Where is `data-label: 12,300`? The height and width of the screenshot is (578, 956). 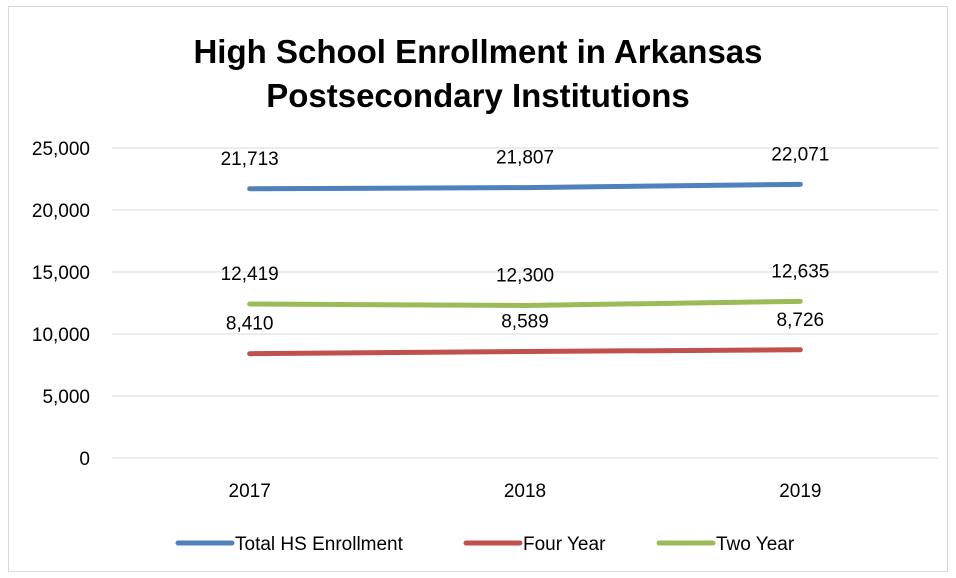 data-label: 12,300 is located at coordinates (525, 275).